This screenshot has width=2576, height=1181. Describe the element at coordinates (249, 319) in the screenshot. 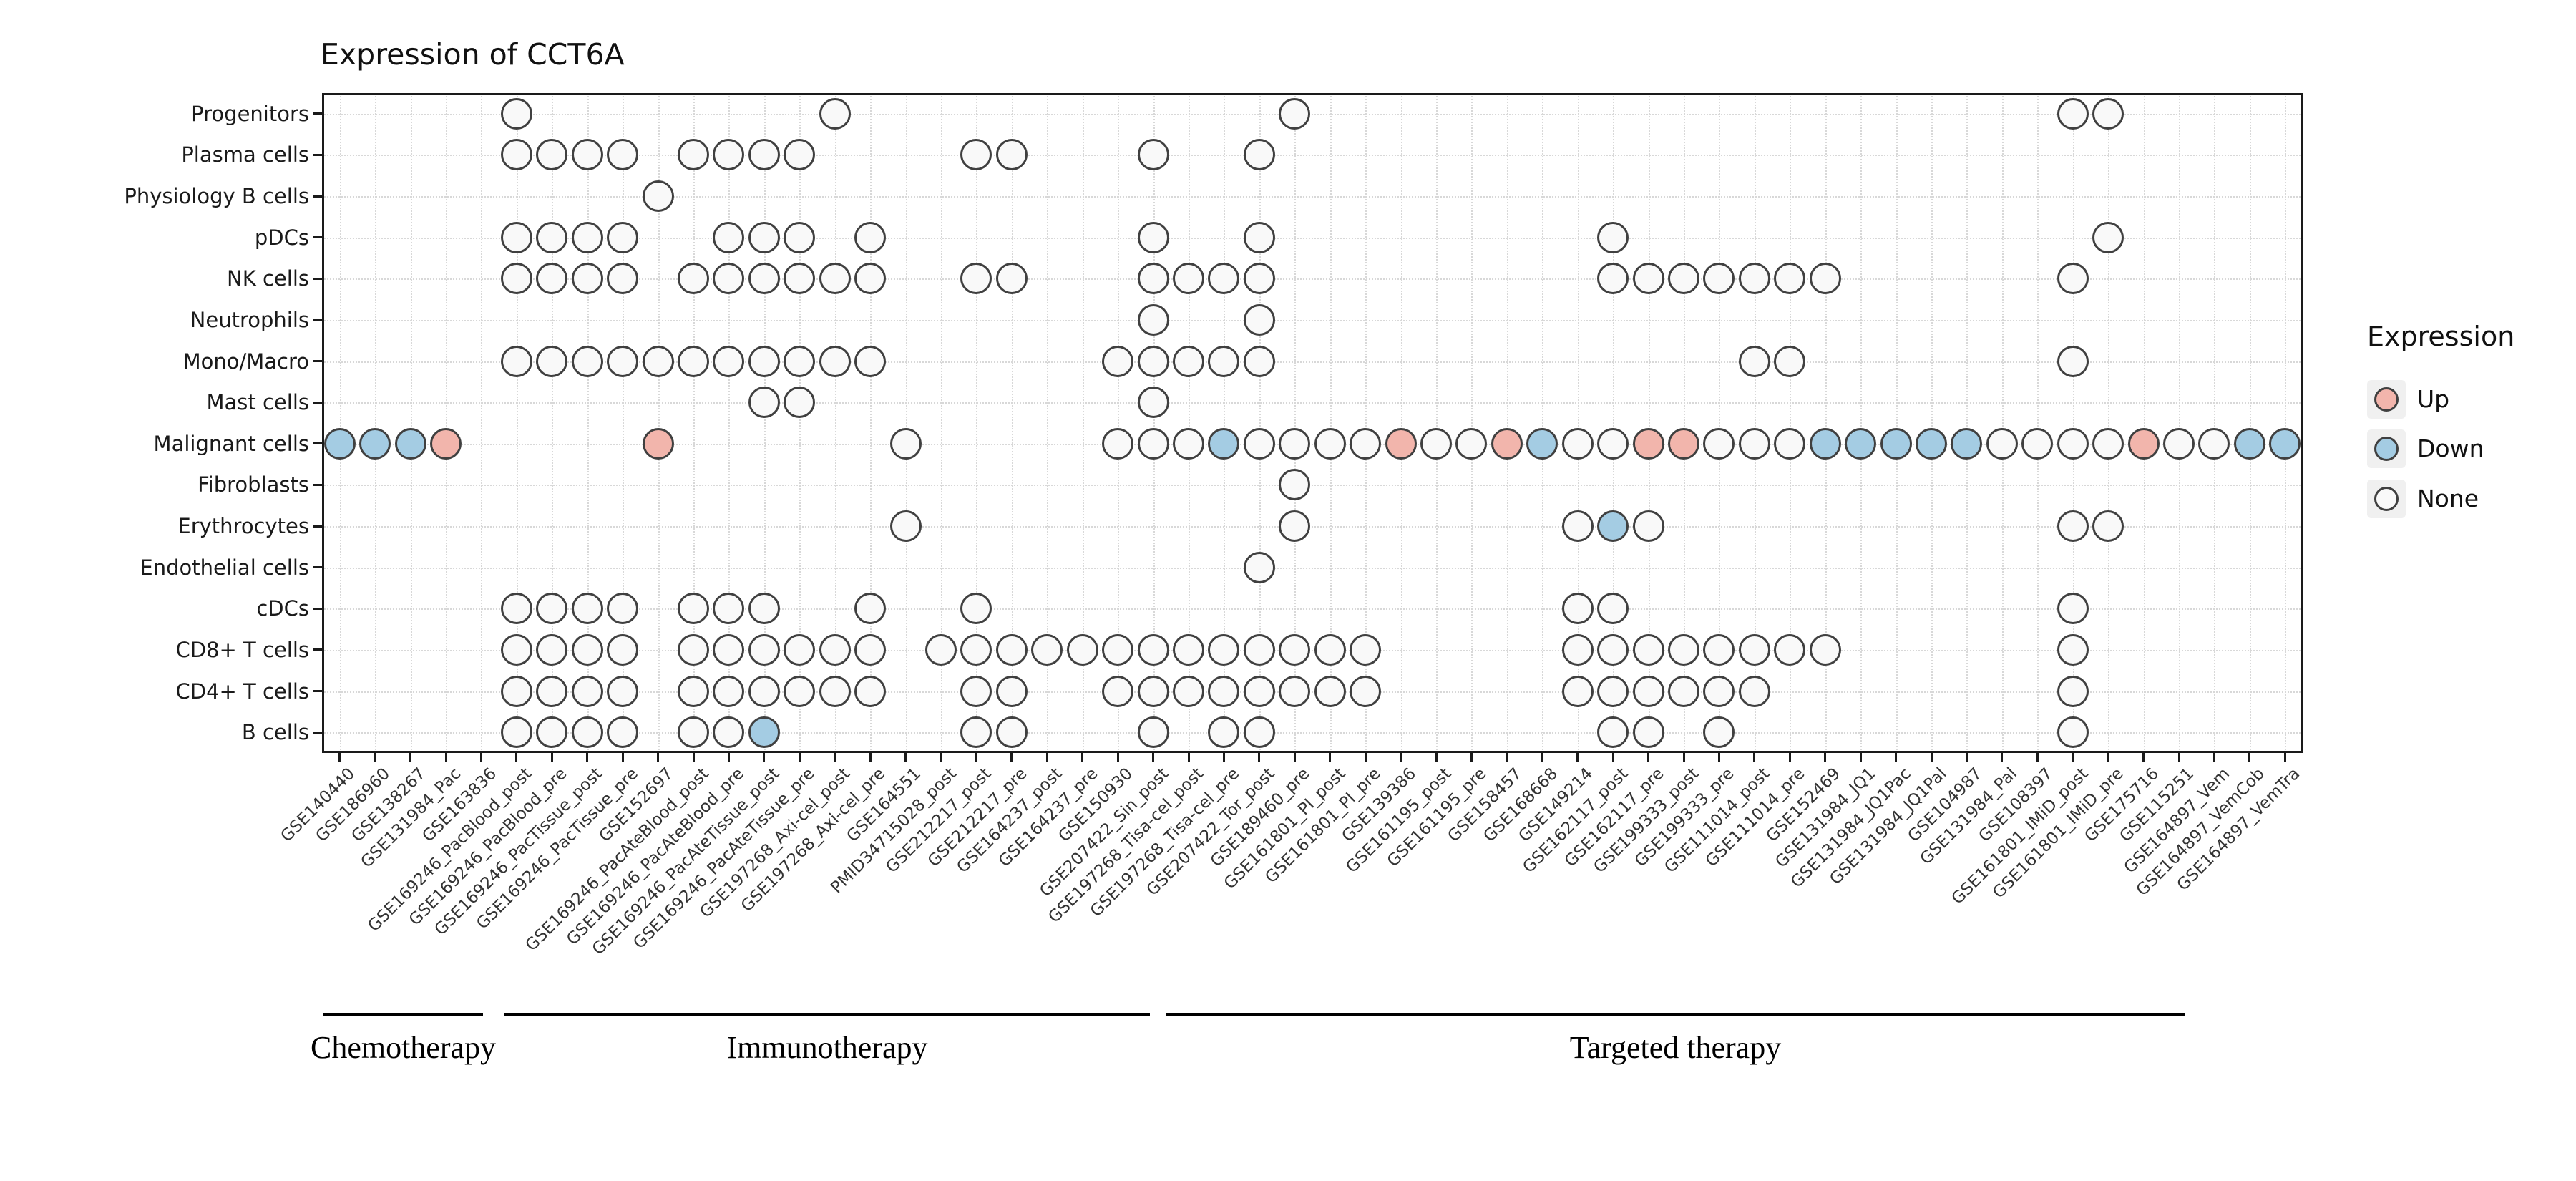

I see `y-axis-label: Neutrophils` at that location.